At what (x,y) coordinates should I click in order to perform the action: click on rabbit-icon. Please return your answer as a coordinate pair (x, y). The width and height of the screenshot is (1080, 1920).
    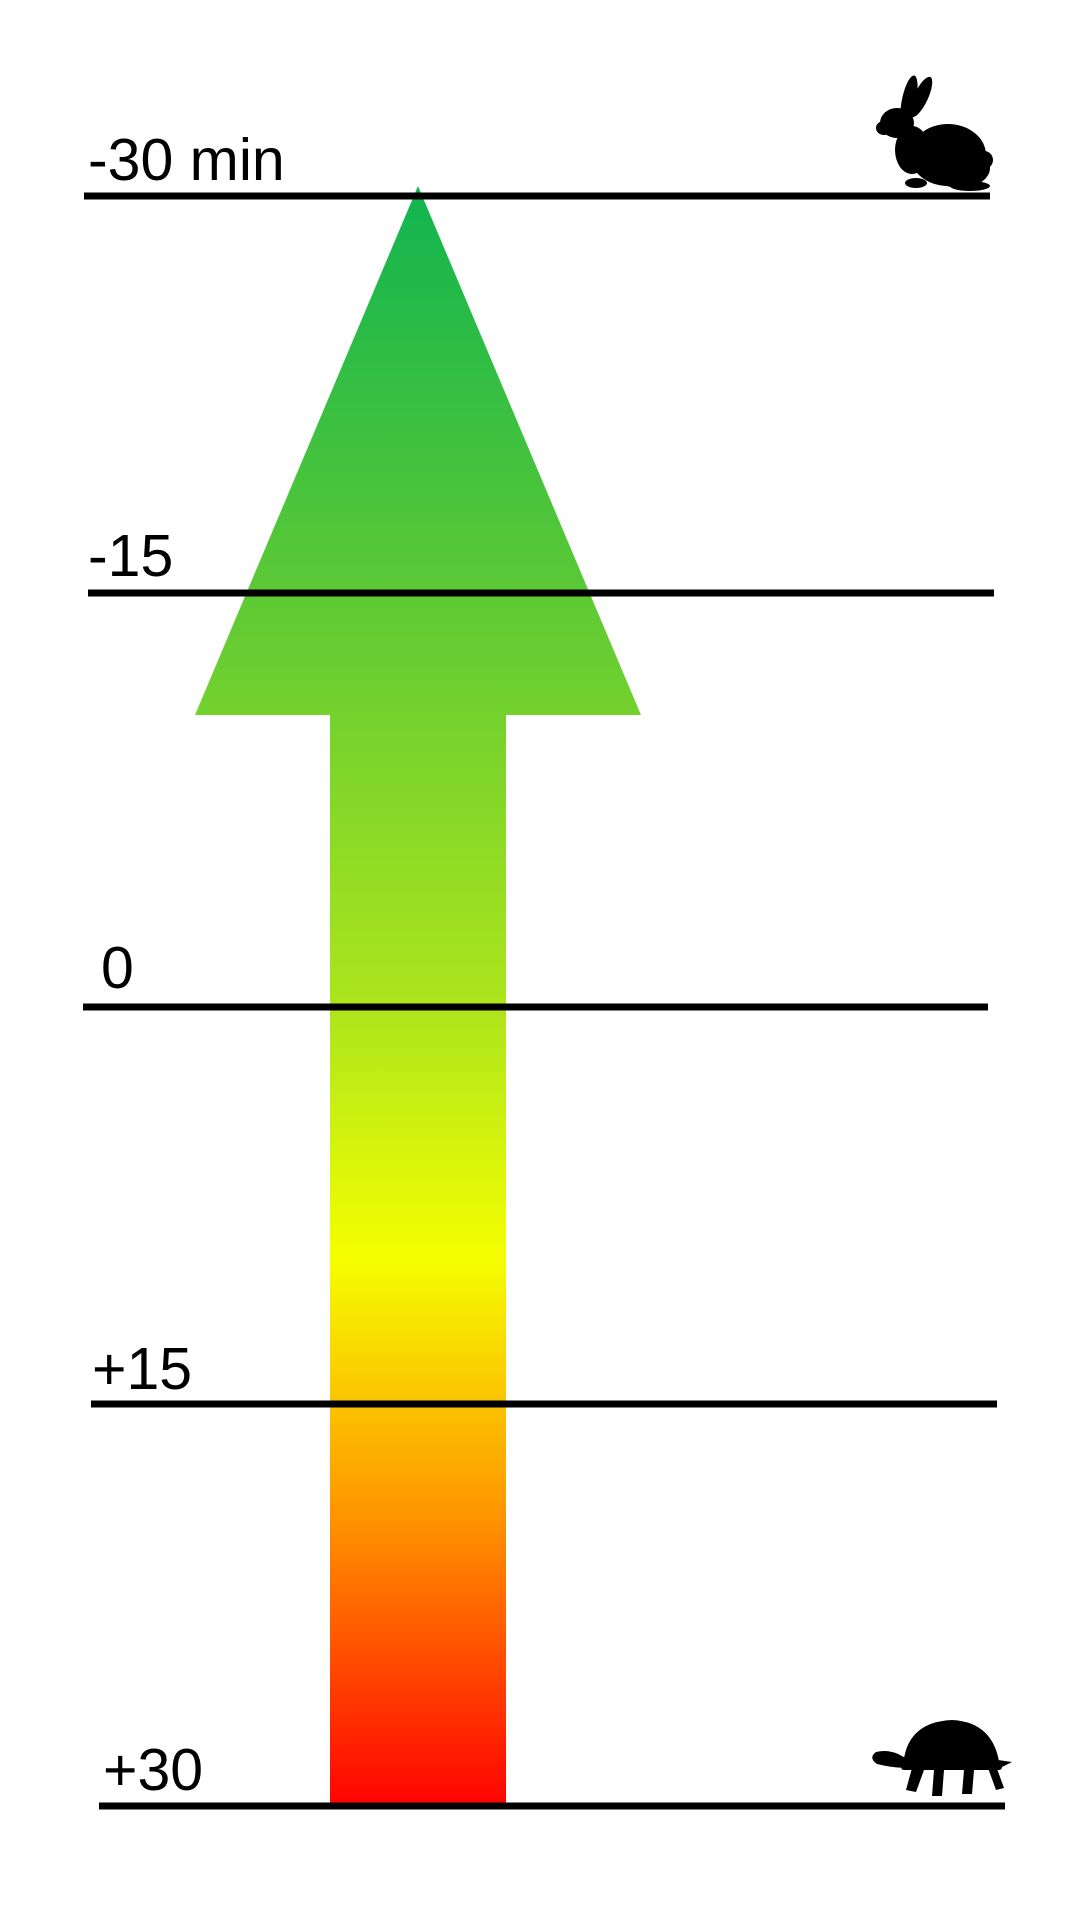
    Looking at the image, I should click on (934, 133).